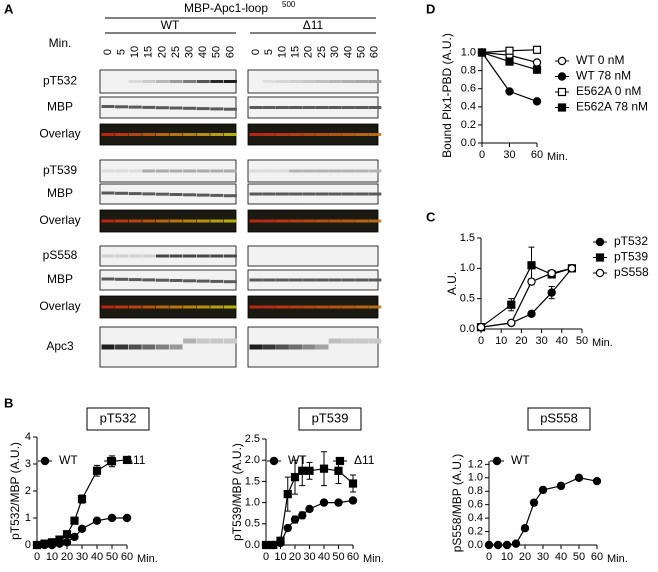 The height and width of the screenshot is (572, 658). What do you see at coordinates (252, 545) in the screenshot?
I see `y-tick-label: 0.0` at bounding box center [252, 545].